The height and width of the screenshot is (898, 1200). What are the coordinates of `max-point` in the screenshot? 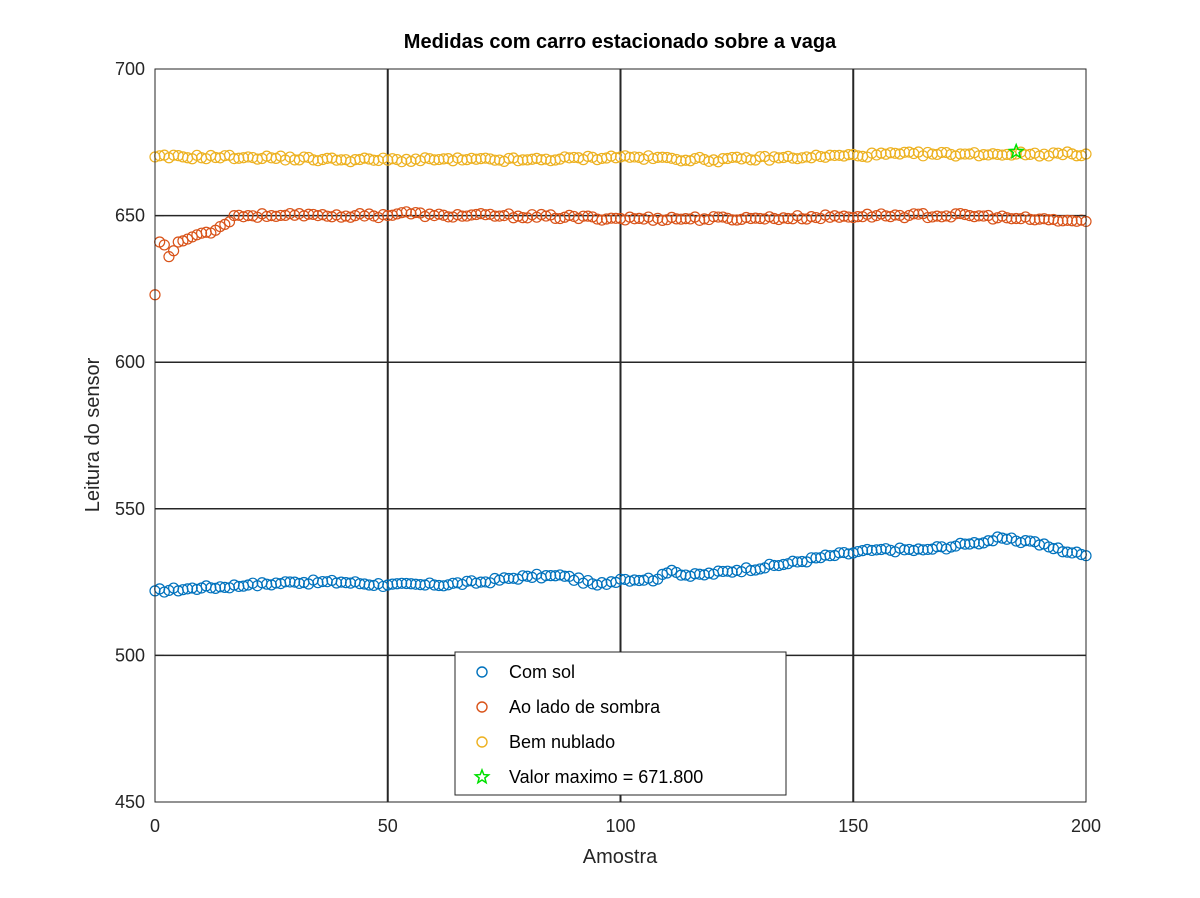 It's located at (1016, 151).